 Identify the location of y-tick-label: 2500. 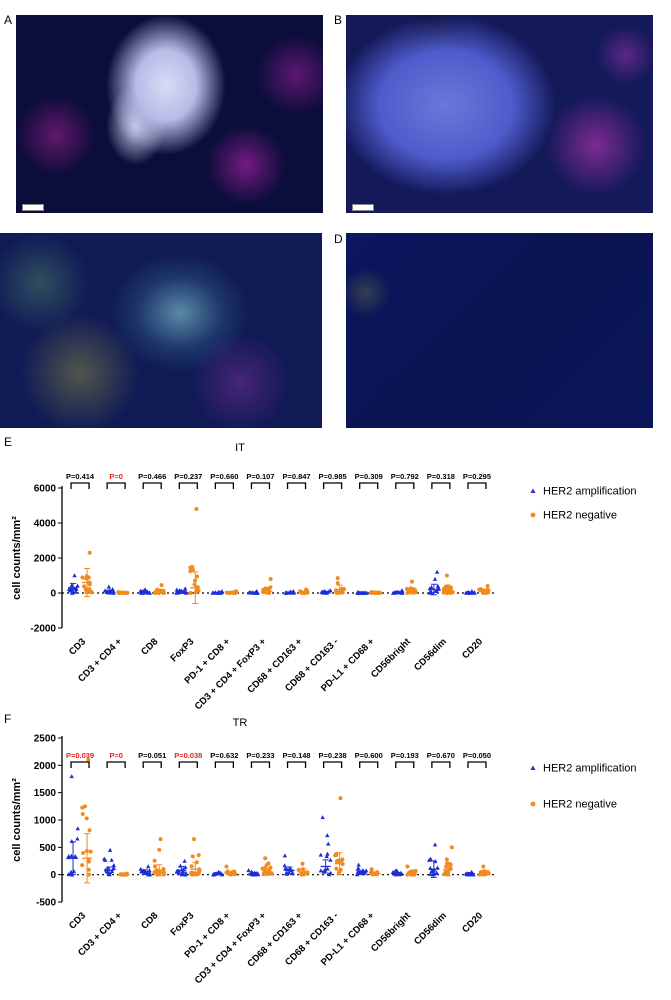
(45, 739).